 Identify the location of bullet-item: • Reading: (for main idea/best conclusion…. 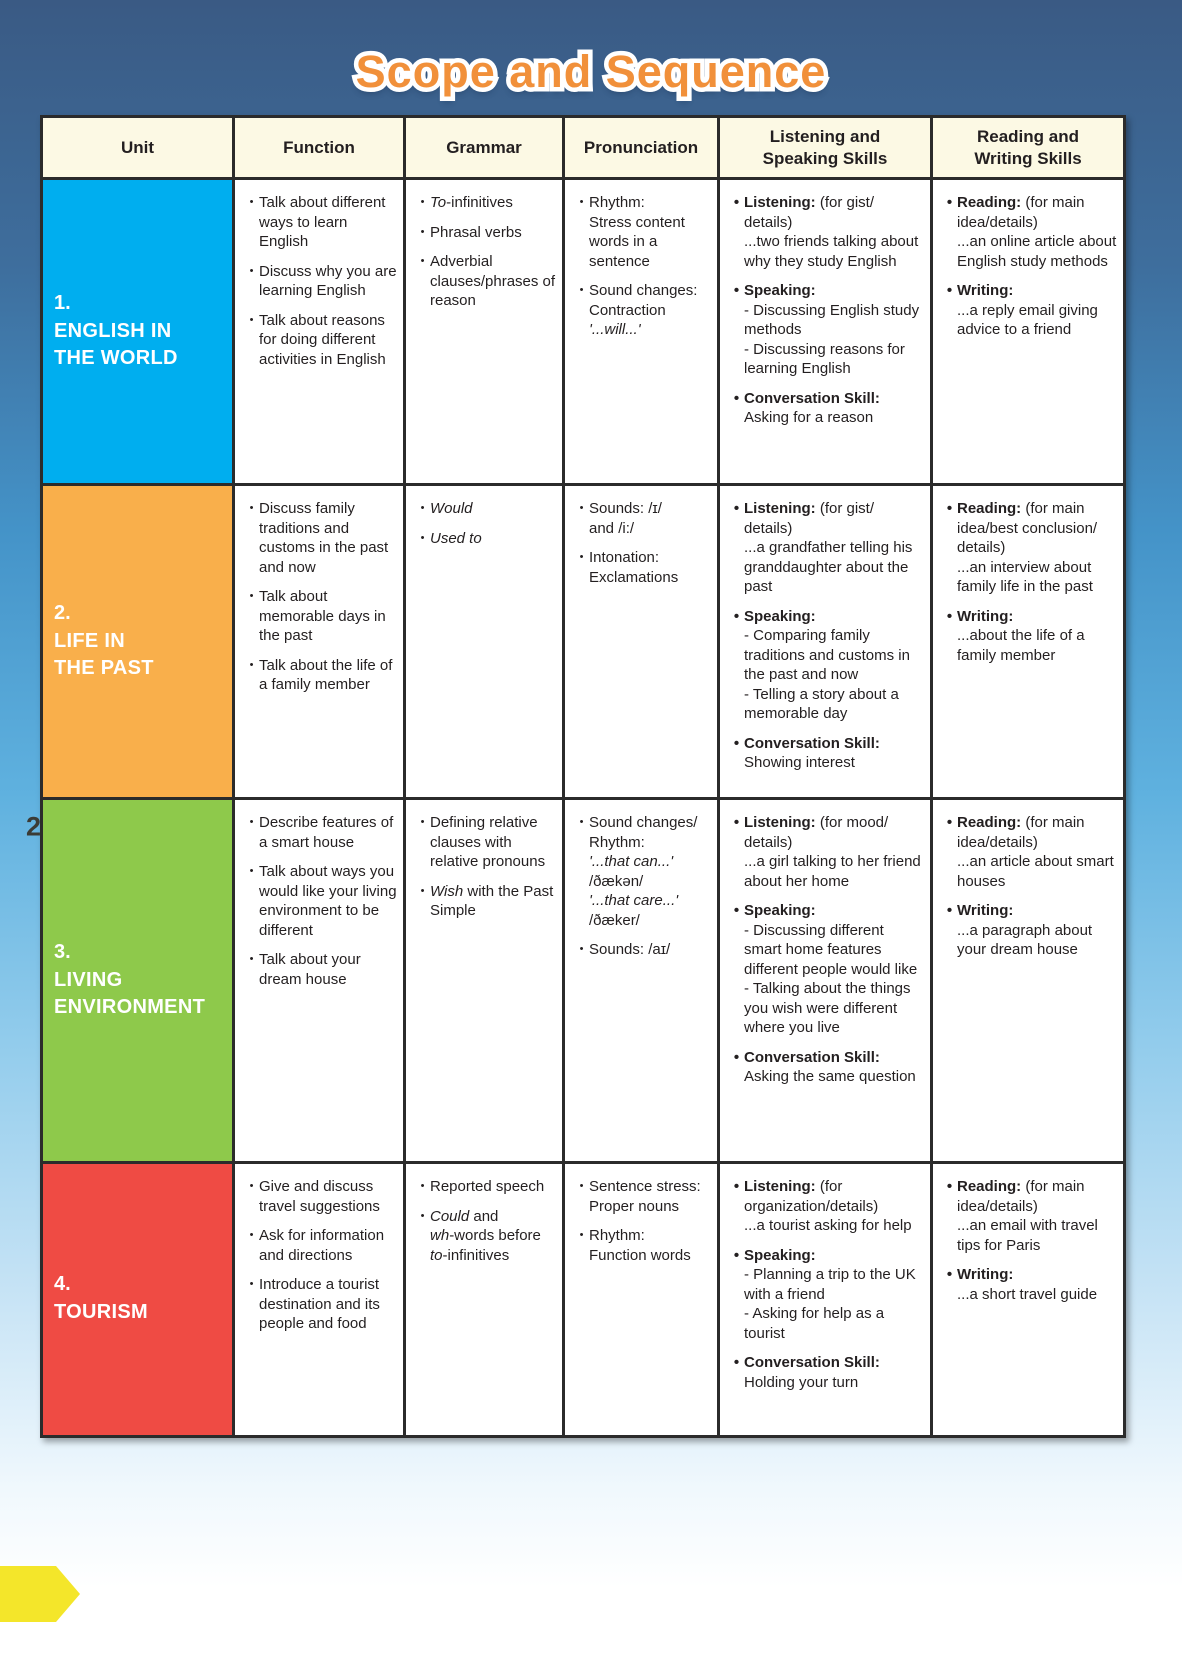
(1029, 548).